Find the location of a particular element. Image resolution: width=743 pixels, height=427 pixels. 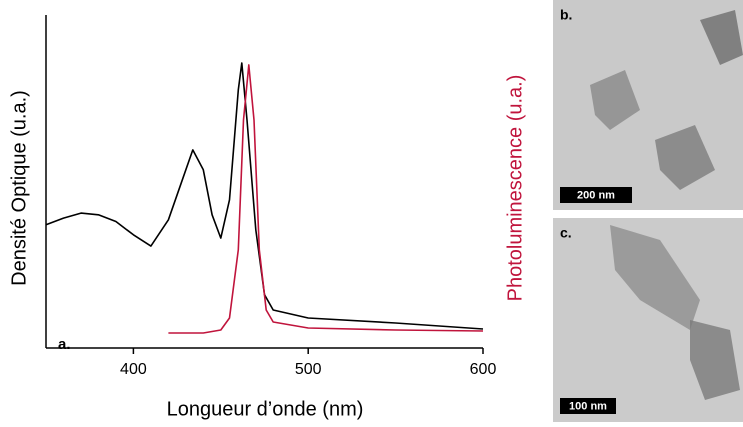

x-tick-label: 400 is located at coordinates (133, 369).